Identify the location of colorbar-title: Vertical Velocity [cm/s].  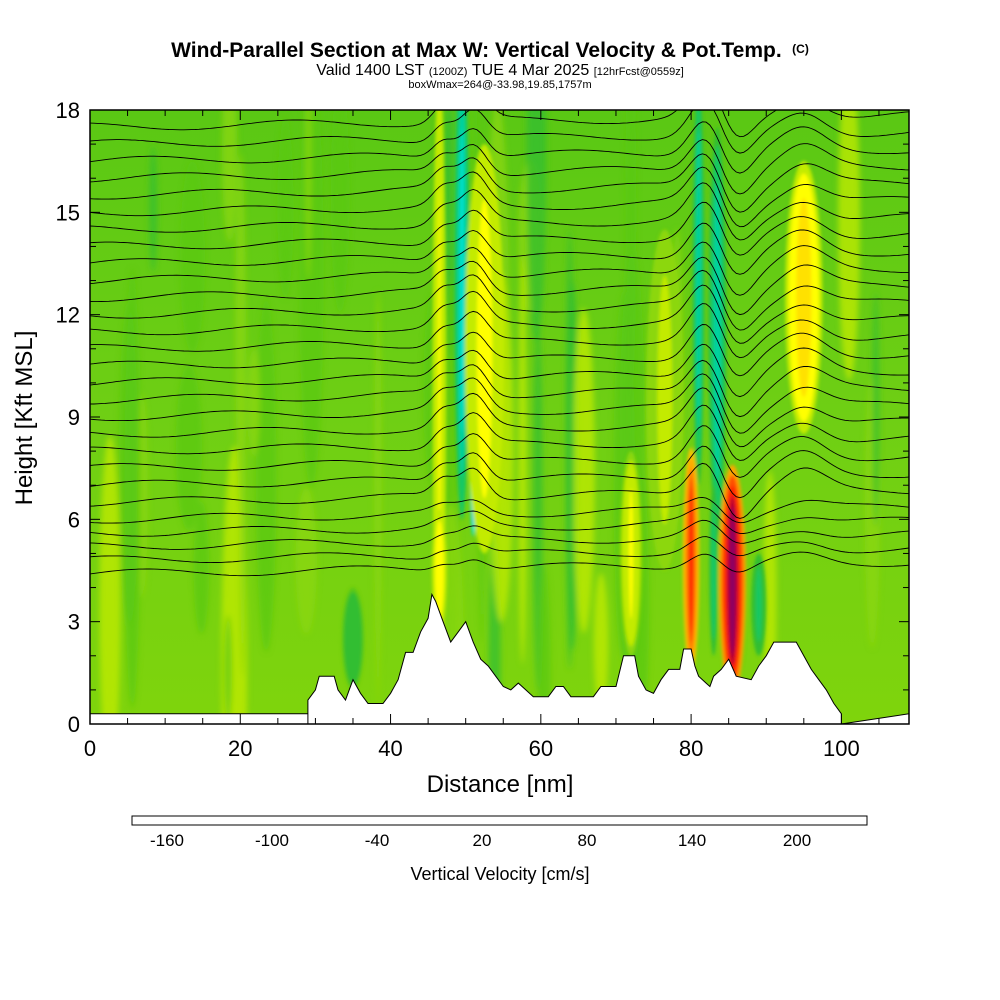
(499, 874).